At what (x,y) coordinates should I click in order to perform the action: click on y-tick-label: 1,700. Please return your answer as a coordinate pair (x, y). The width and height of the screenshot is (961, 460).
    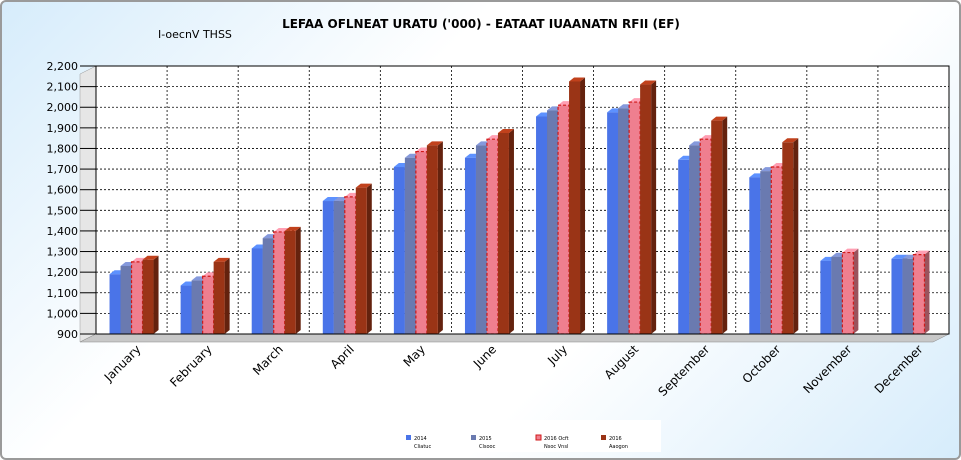
    Looking at the image, I should click on (63, 169).